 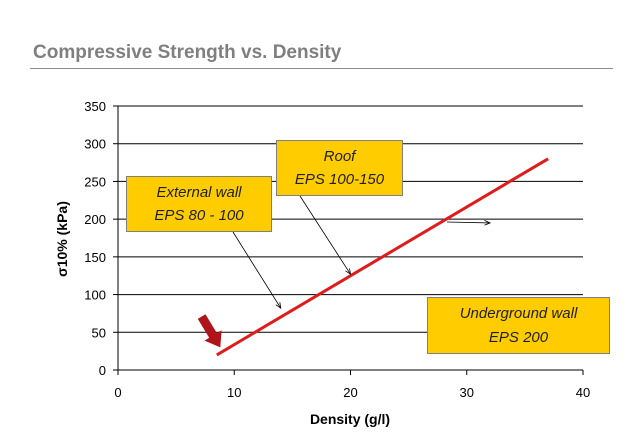 I want to click on callout-roof-line-2: EPS 100-150, so click(x=339, y=179).